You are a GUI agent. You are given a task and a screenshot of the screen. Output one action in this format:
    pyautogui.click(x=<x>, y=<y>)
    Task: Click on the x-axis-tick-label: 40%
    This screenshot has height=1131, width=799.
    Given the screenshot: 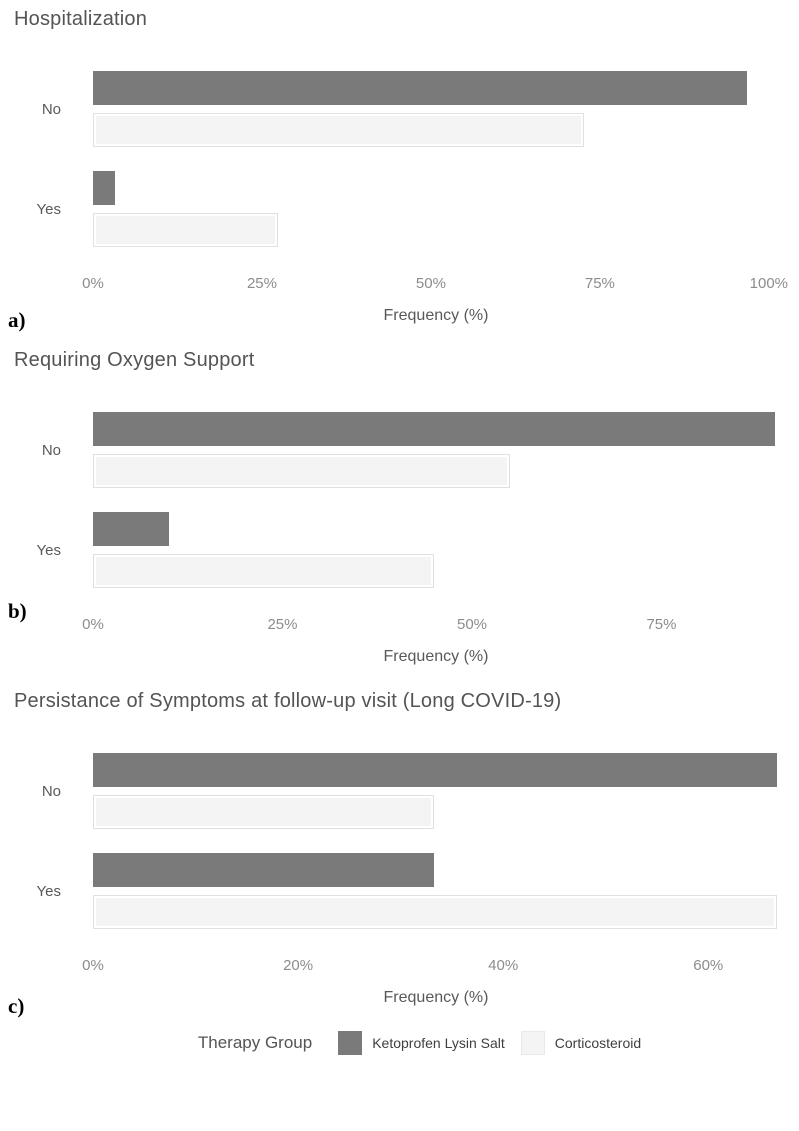 What is the action you would take?
    pyautogui.click(x=503, y=965)
    